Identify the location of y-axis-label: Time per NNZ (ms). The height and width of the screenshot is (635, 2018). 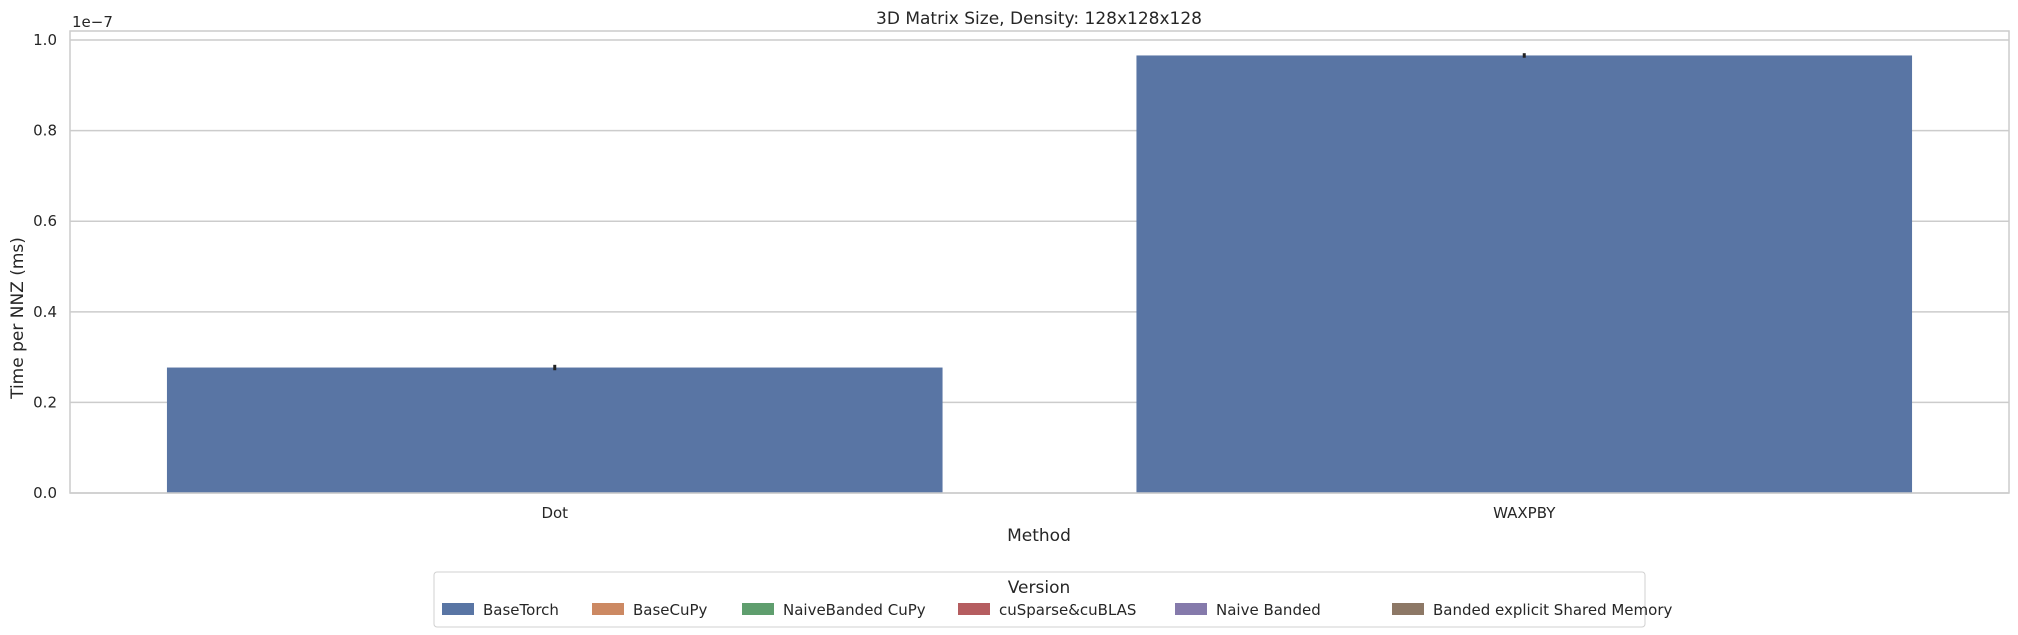
(18, 318).